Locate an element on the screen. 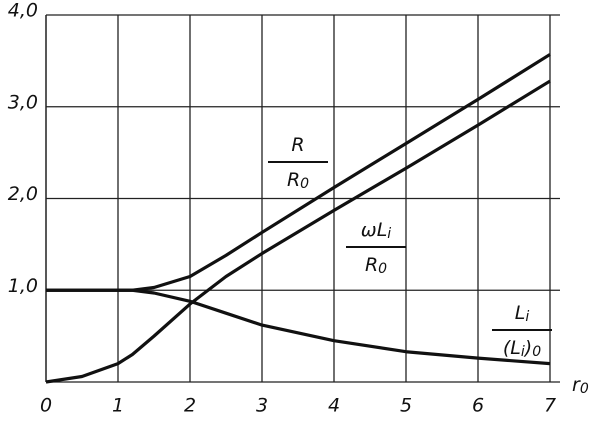  x-tick-label: 3 is located at coordinates (262, 406).